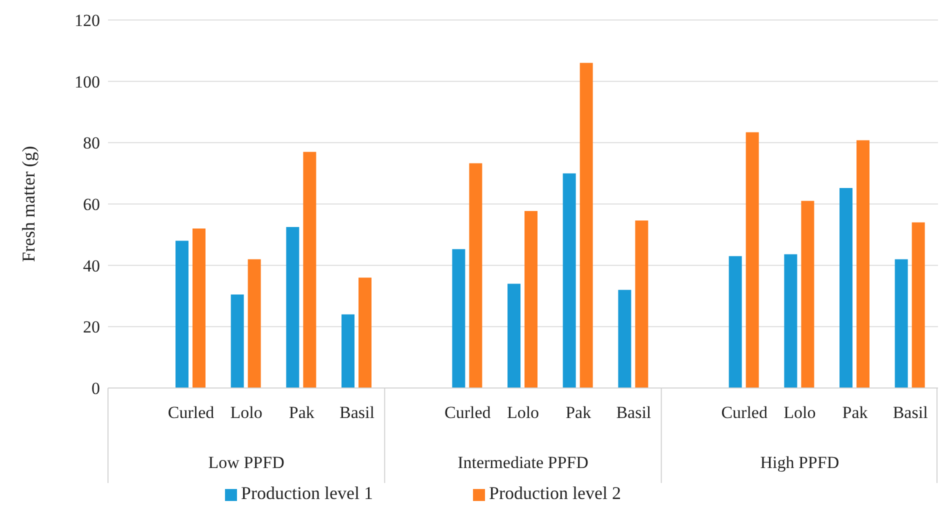 The image size is (945, 530). What do you see at coordinates (307, 493) in the screenshot?
I see `legend-label: Production level 1` at bounding box center [307, 493].